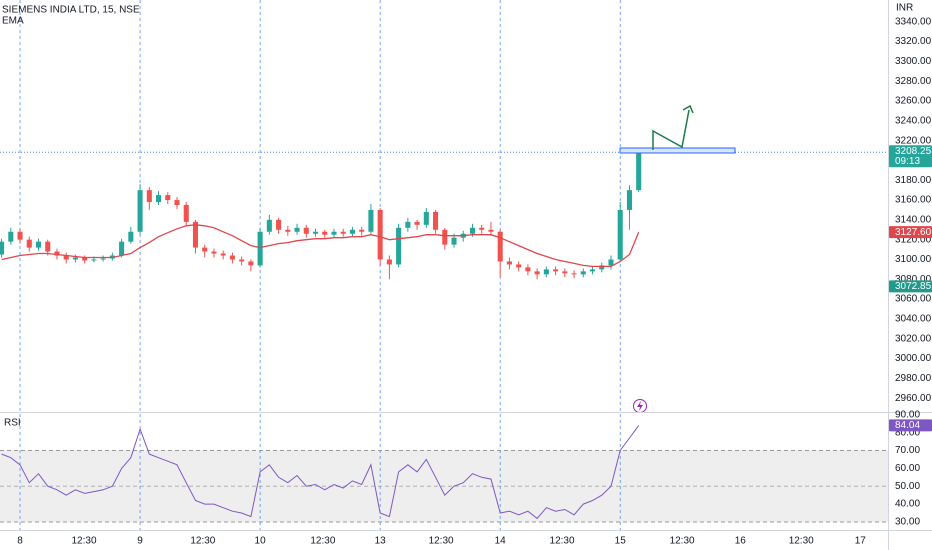  I want to click on y-tick-label: 3160.00, so click(913, 200).